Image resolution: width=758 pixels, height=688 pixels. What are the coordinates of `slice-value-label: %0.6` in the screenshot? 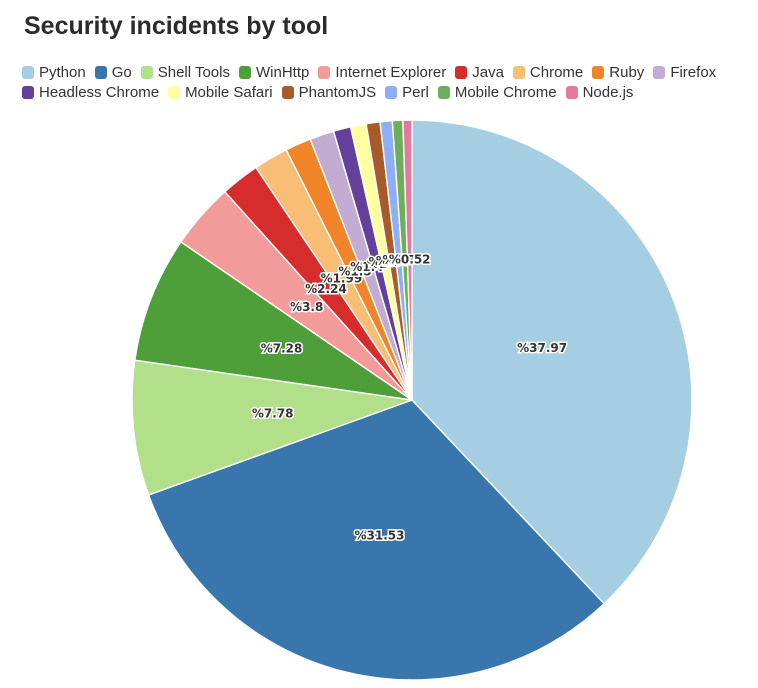 It's located at (404, 260).